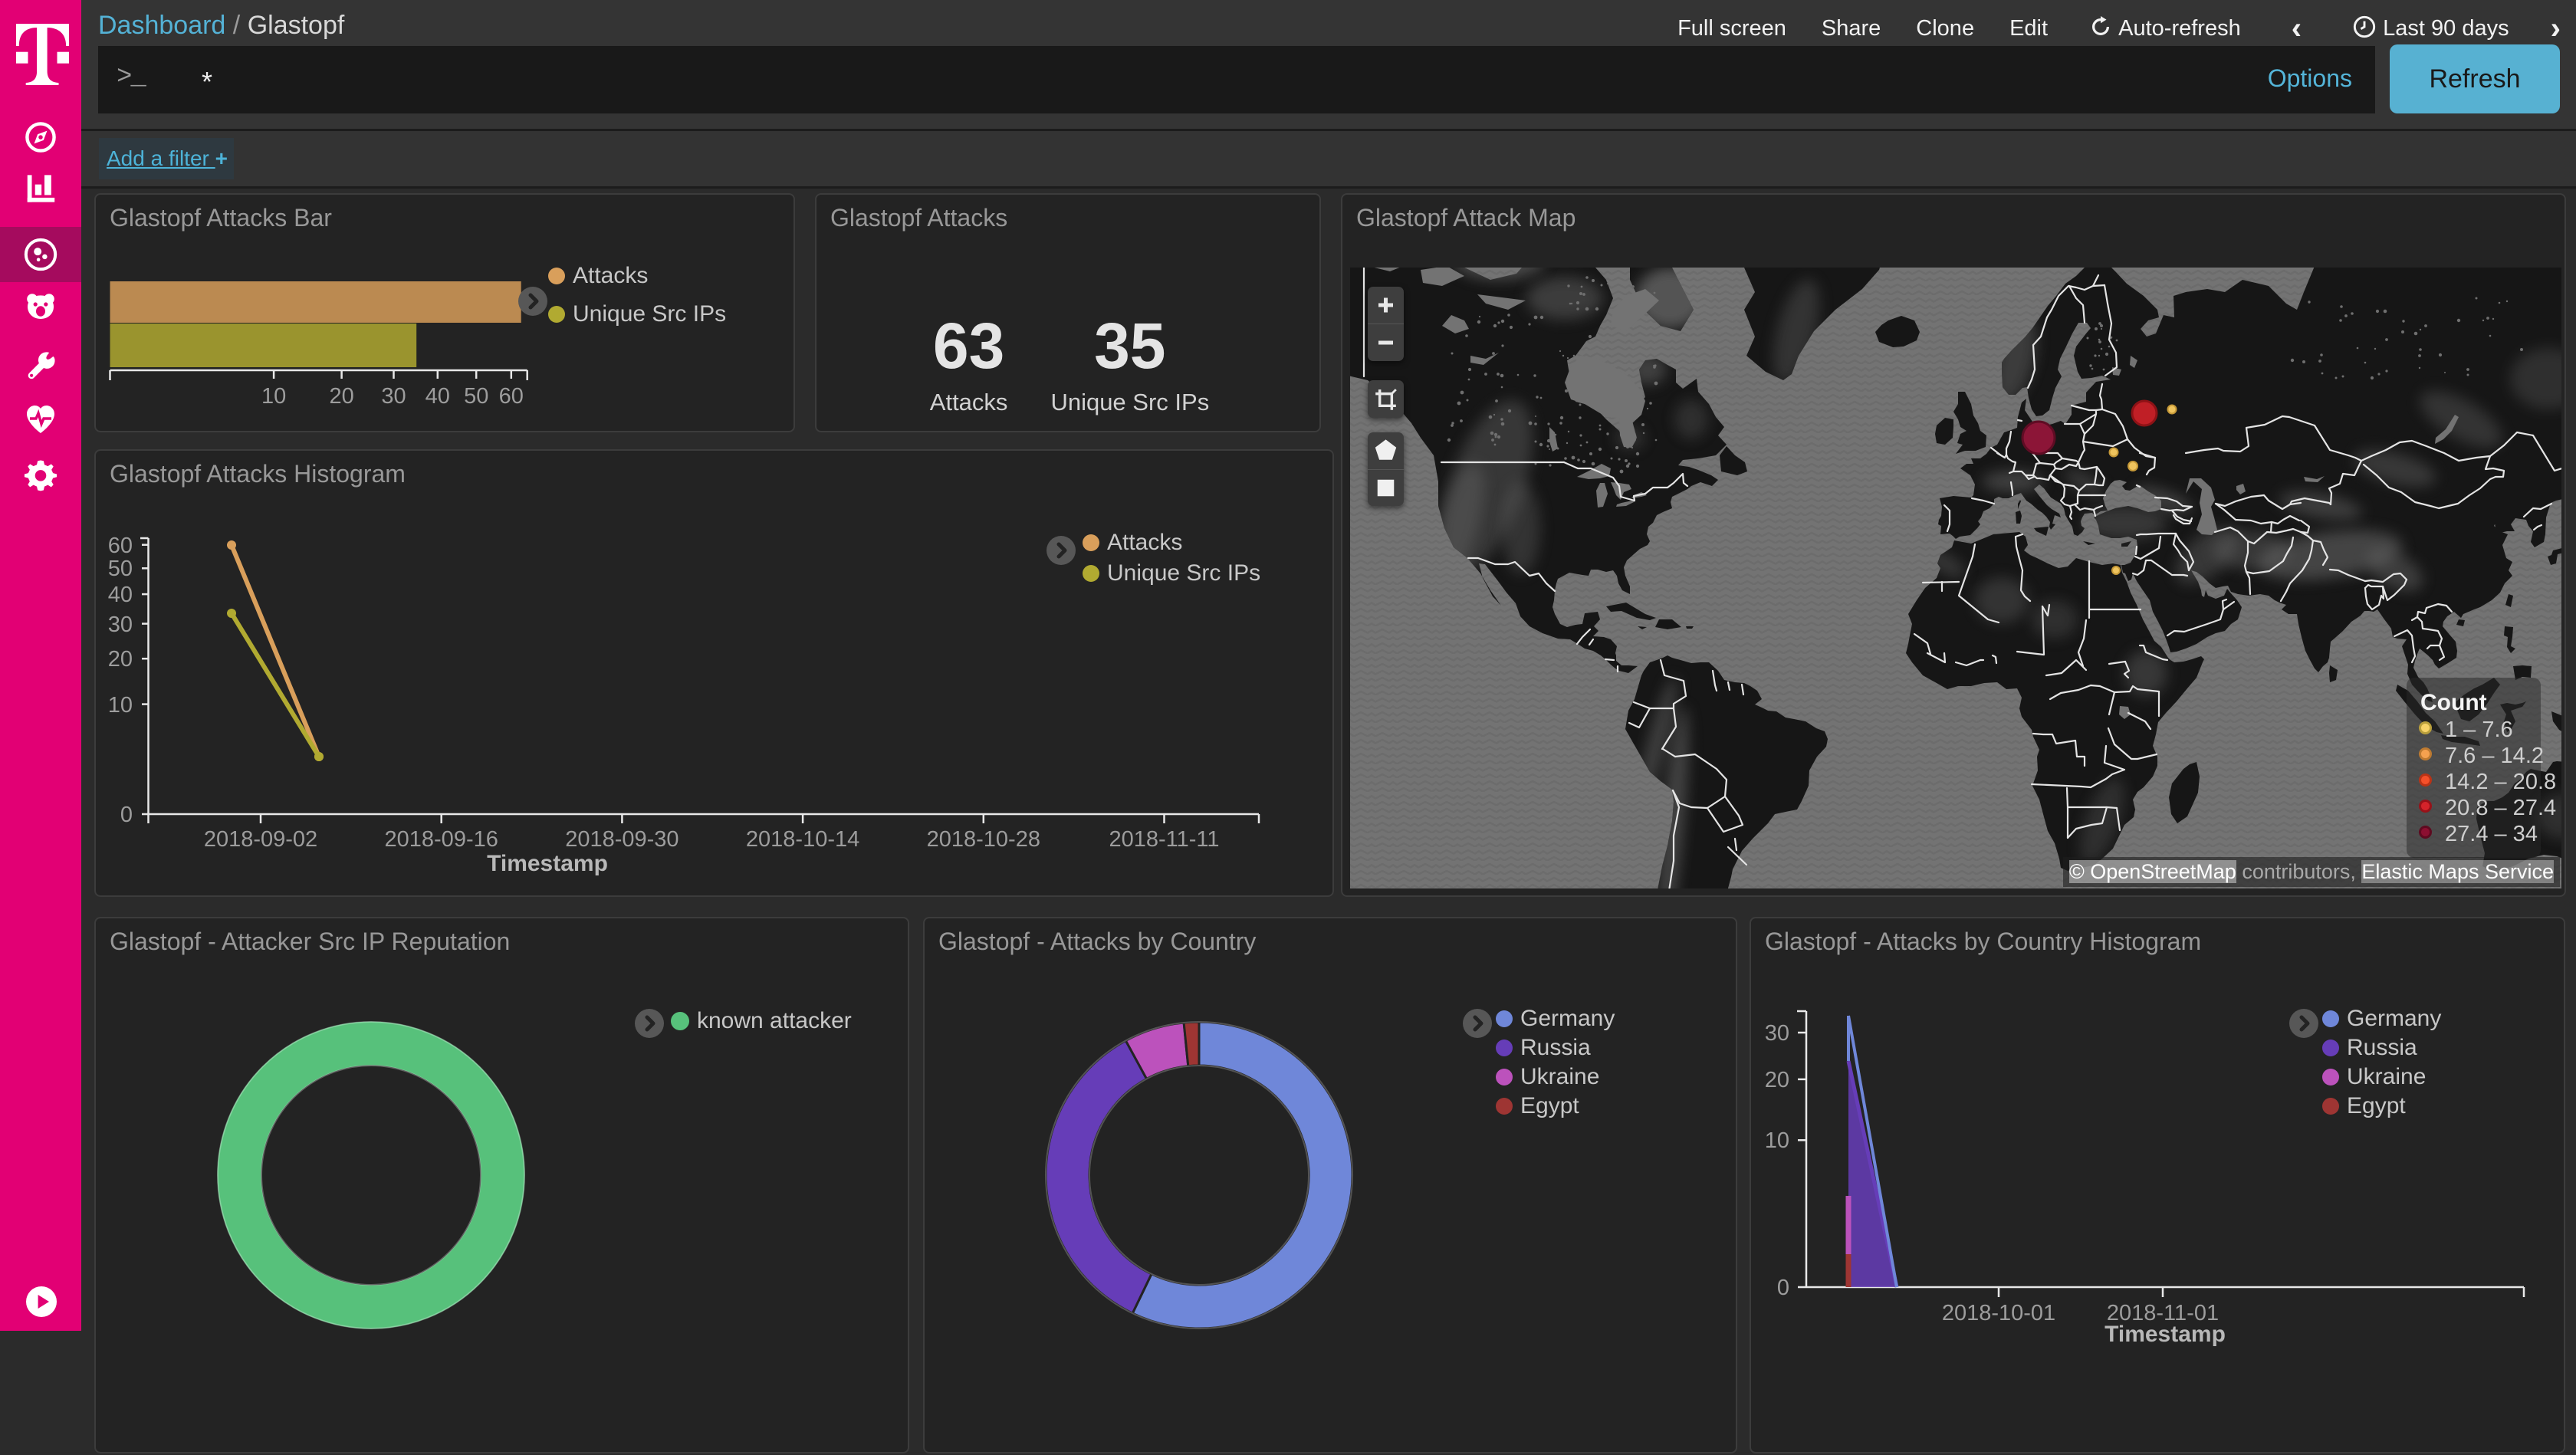  Describe the element at coordinates (622, 839) in the screenshot. I see `svg-text: 2018-09-30` at that location.